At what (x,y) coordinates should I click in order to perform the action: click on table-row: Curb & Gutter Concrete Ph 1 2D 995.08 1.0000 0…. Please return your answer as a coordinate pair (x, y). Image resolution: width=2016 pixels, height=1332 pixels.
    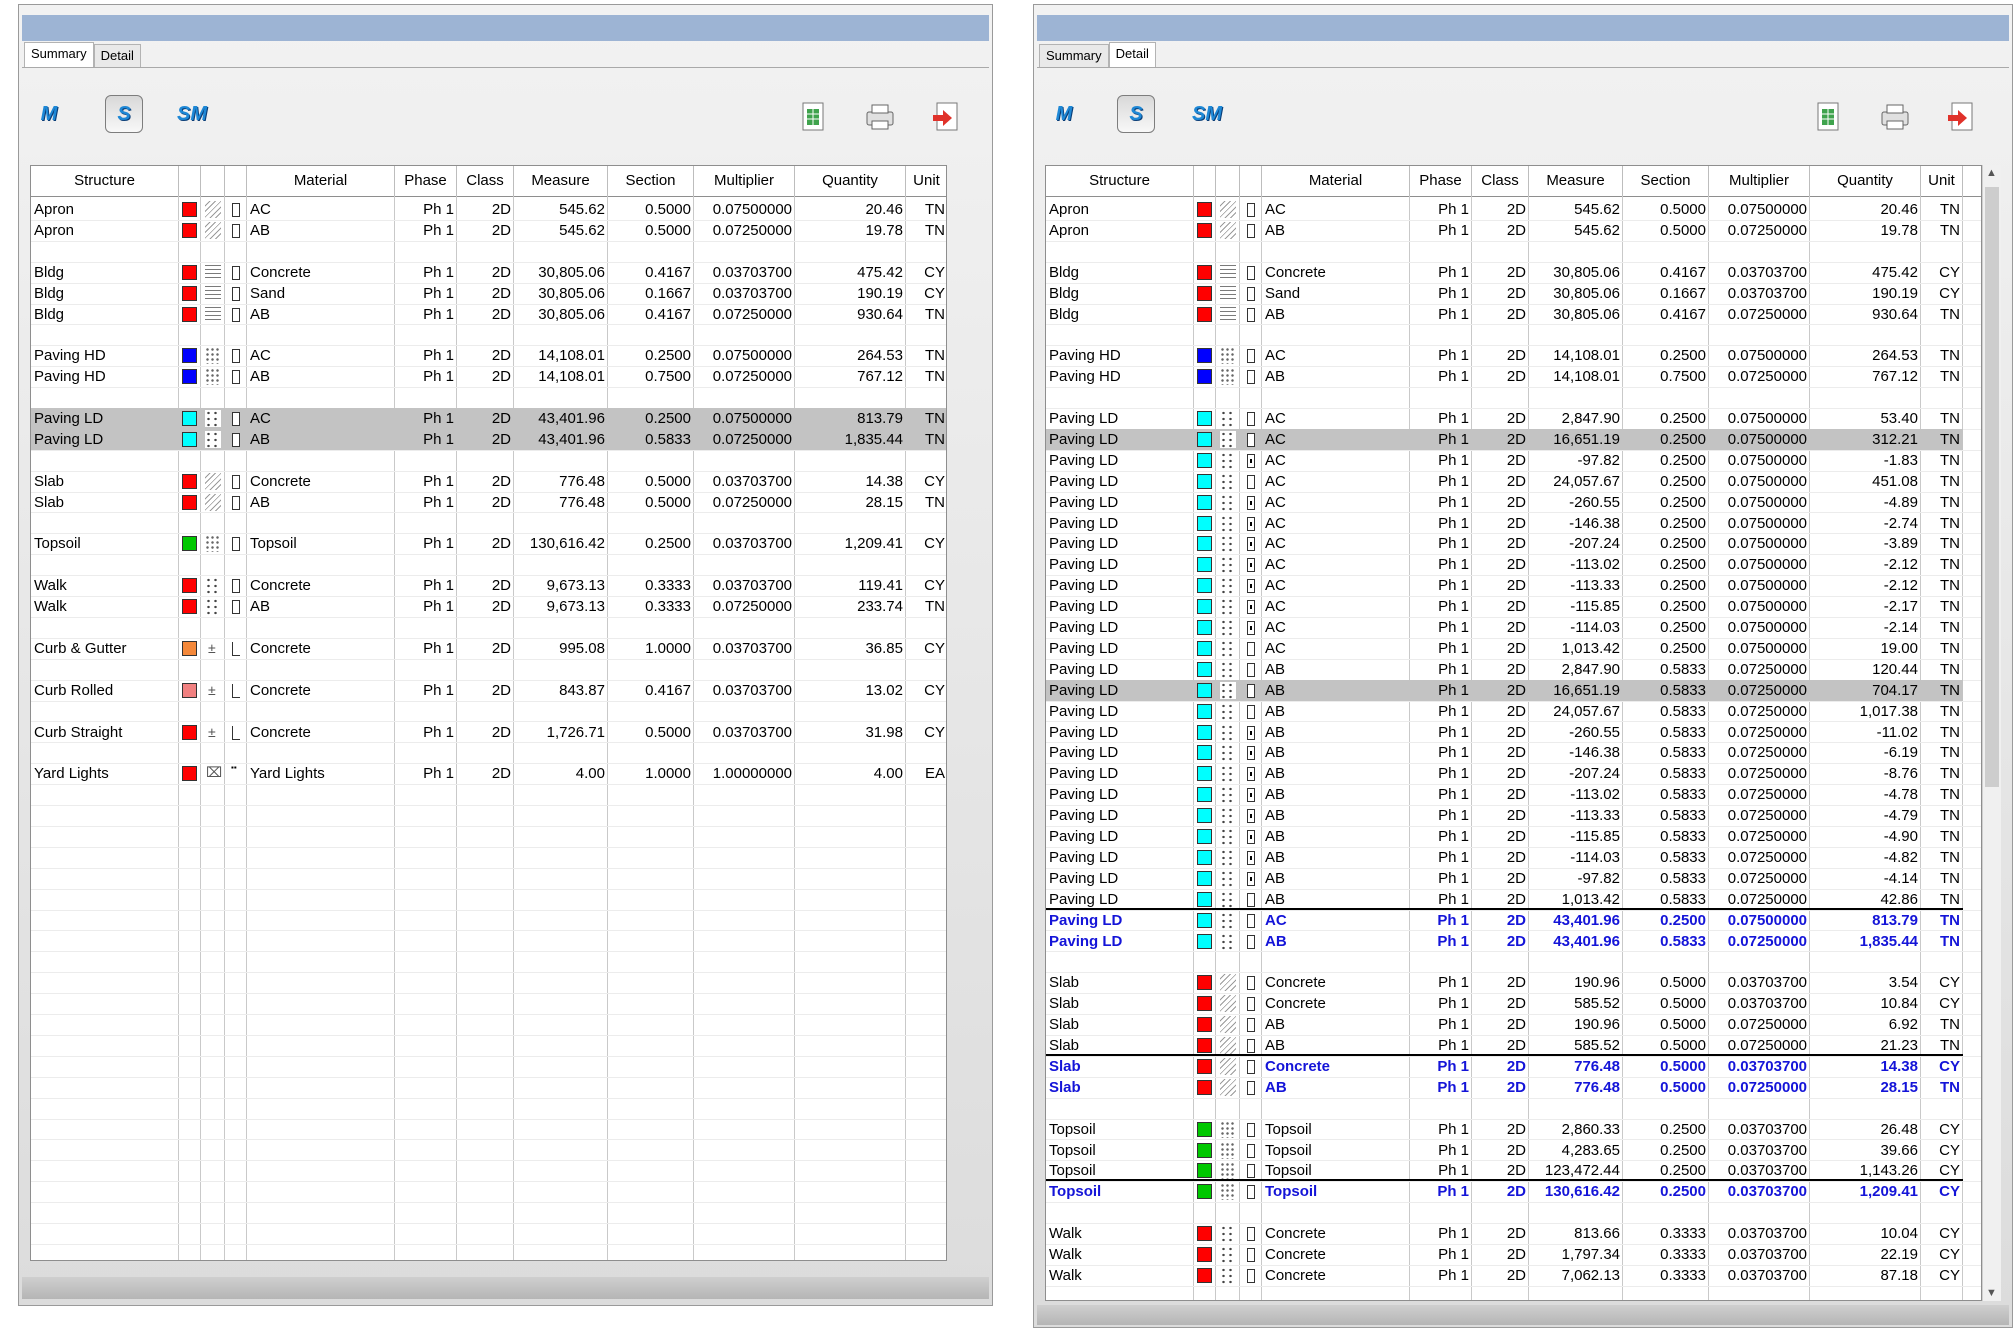
    Looking at the image, I should click on (488, 648).